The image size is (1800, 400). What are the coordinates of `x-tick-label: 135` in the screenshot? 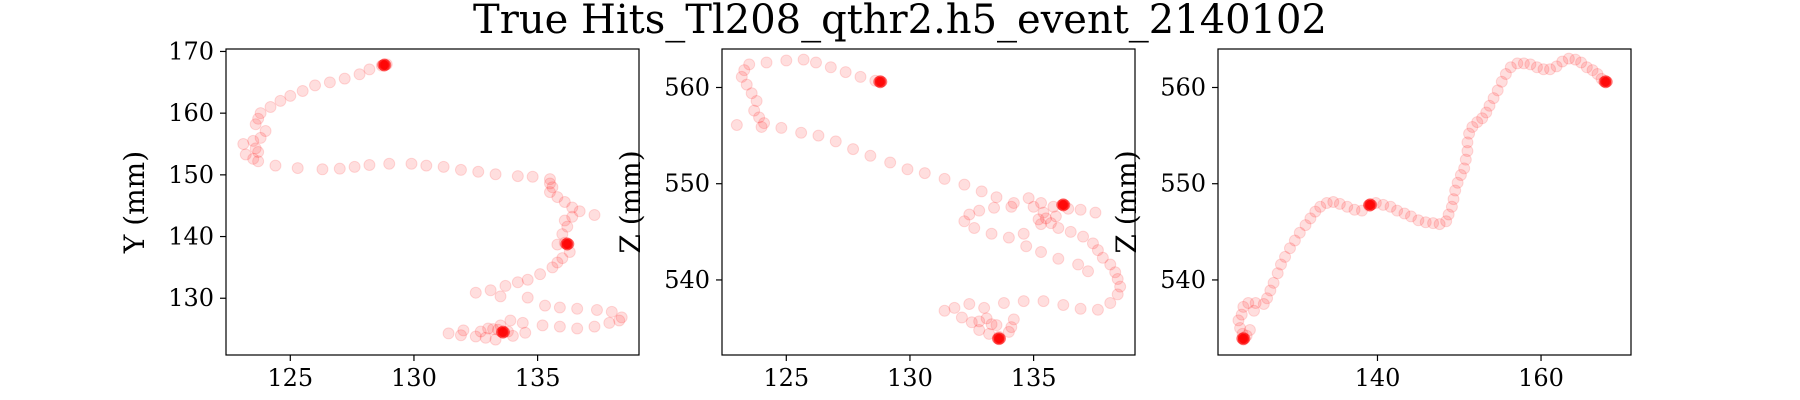 It's located at (538, 378).